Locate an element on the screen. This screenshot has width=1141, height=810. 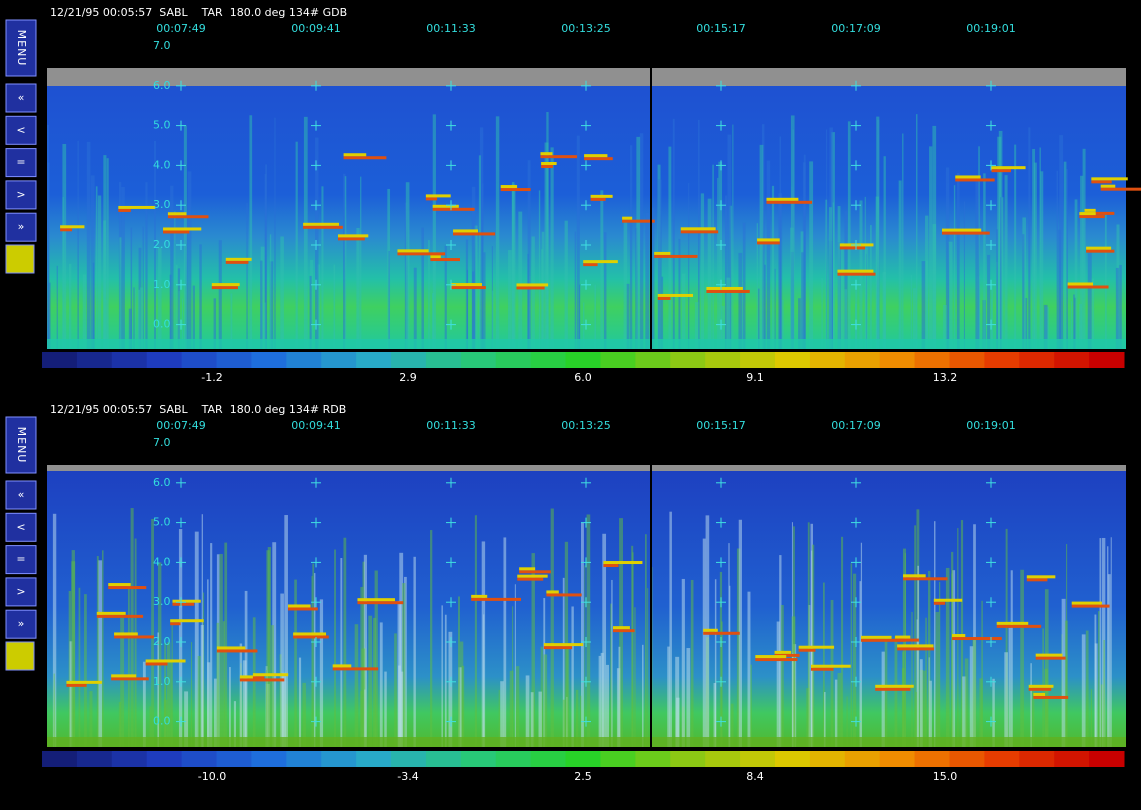
nav-button-label: < is located at coordinates (20, 526).